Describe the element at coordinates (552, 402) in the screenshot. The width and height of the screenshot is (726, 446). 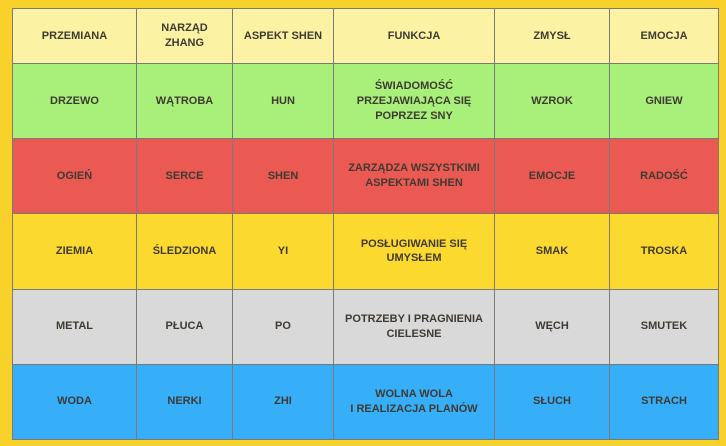
I see `cell-zmysl: SŁUCH` at that location.